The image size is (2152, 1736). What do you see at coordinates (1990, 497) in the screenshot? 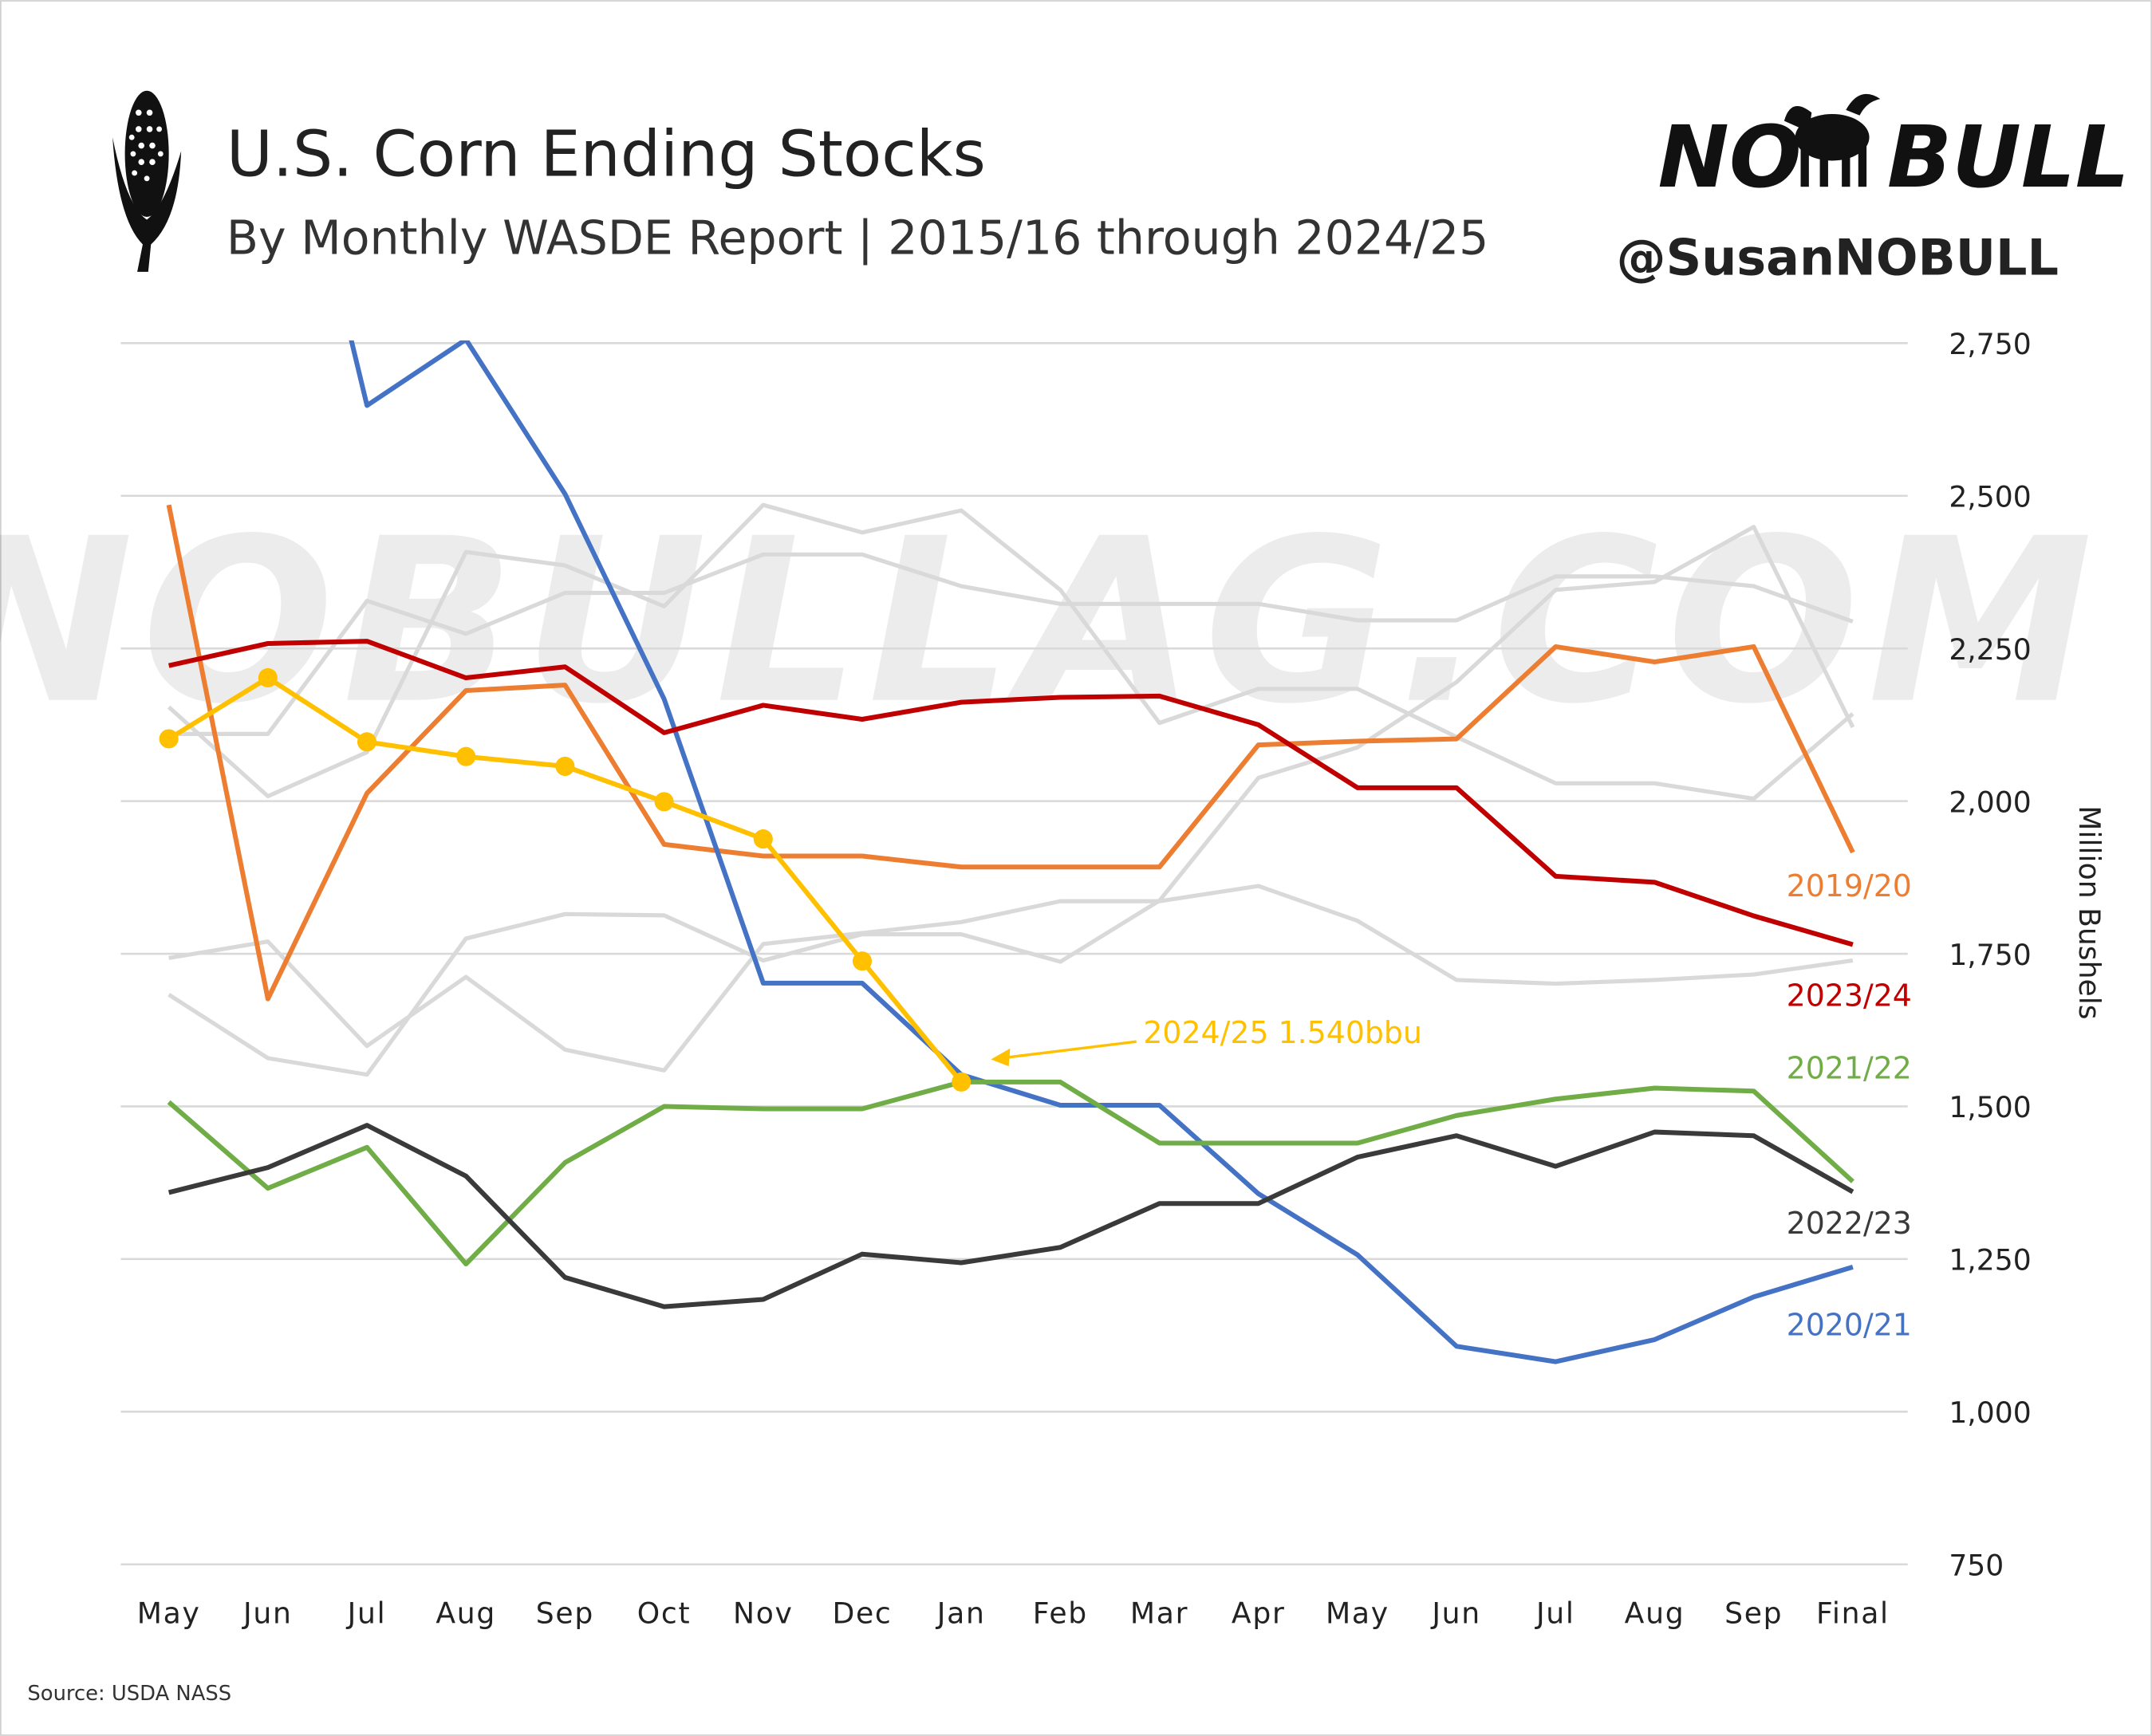
I see `y-tick-label: 2,500` at bounding box center [1990, 497].